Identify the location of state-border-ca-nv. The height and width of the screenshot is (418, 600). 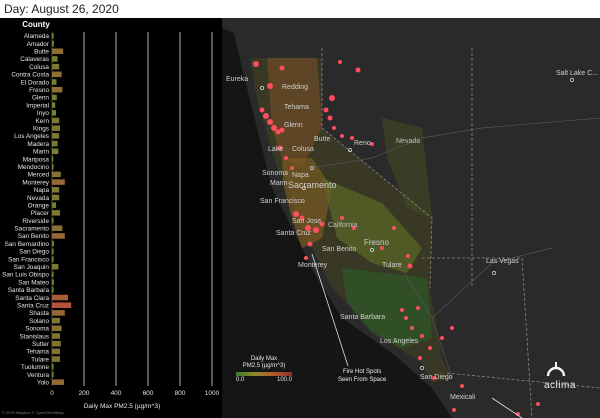
(377, 168).